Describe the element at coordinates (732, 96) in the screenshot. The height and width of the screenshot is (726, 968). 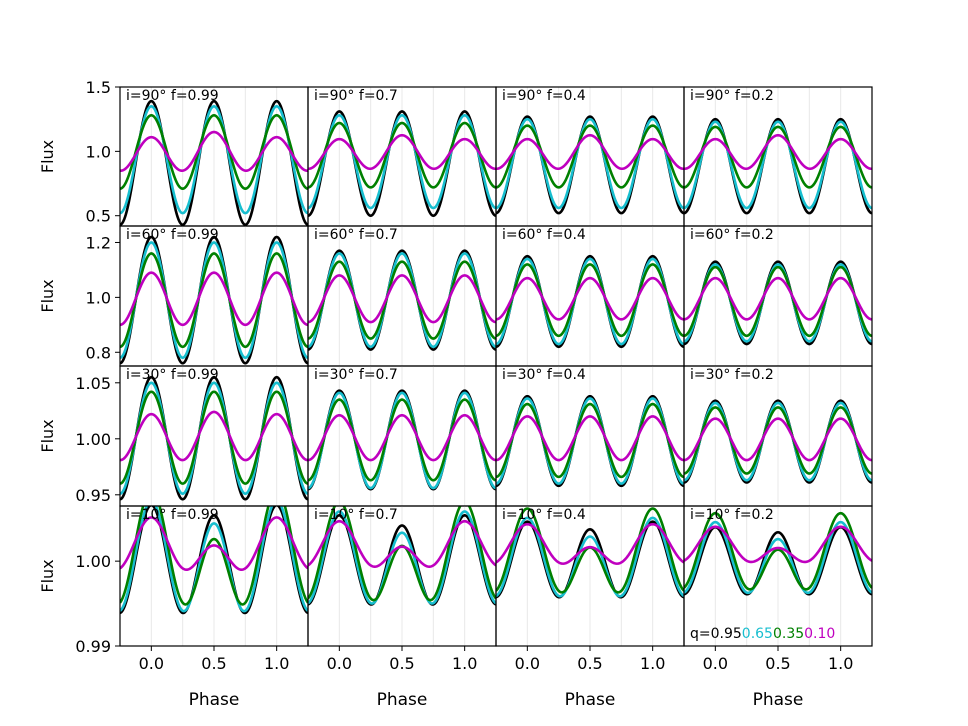
I see `panel-label: i=90° f=0.2` at that location.